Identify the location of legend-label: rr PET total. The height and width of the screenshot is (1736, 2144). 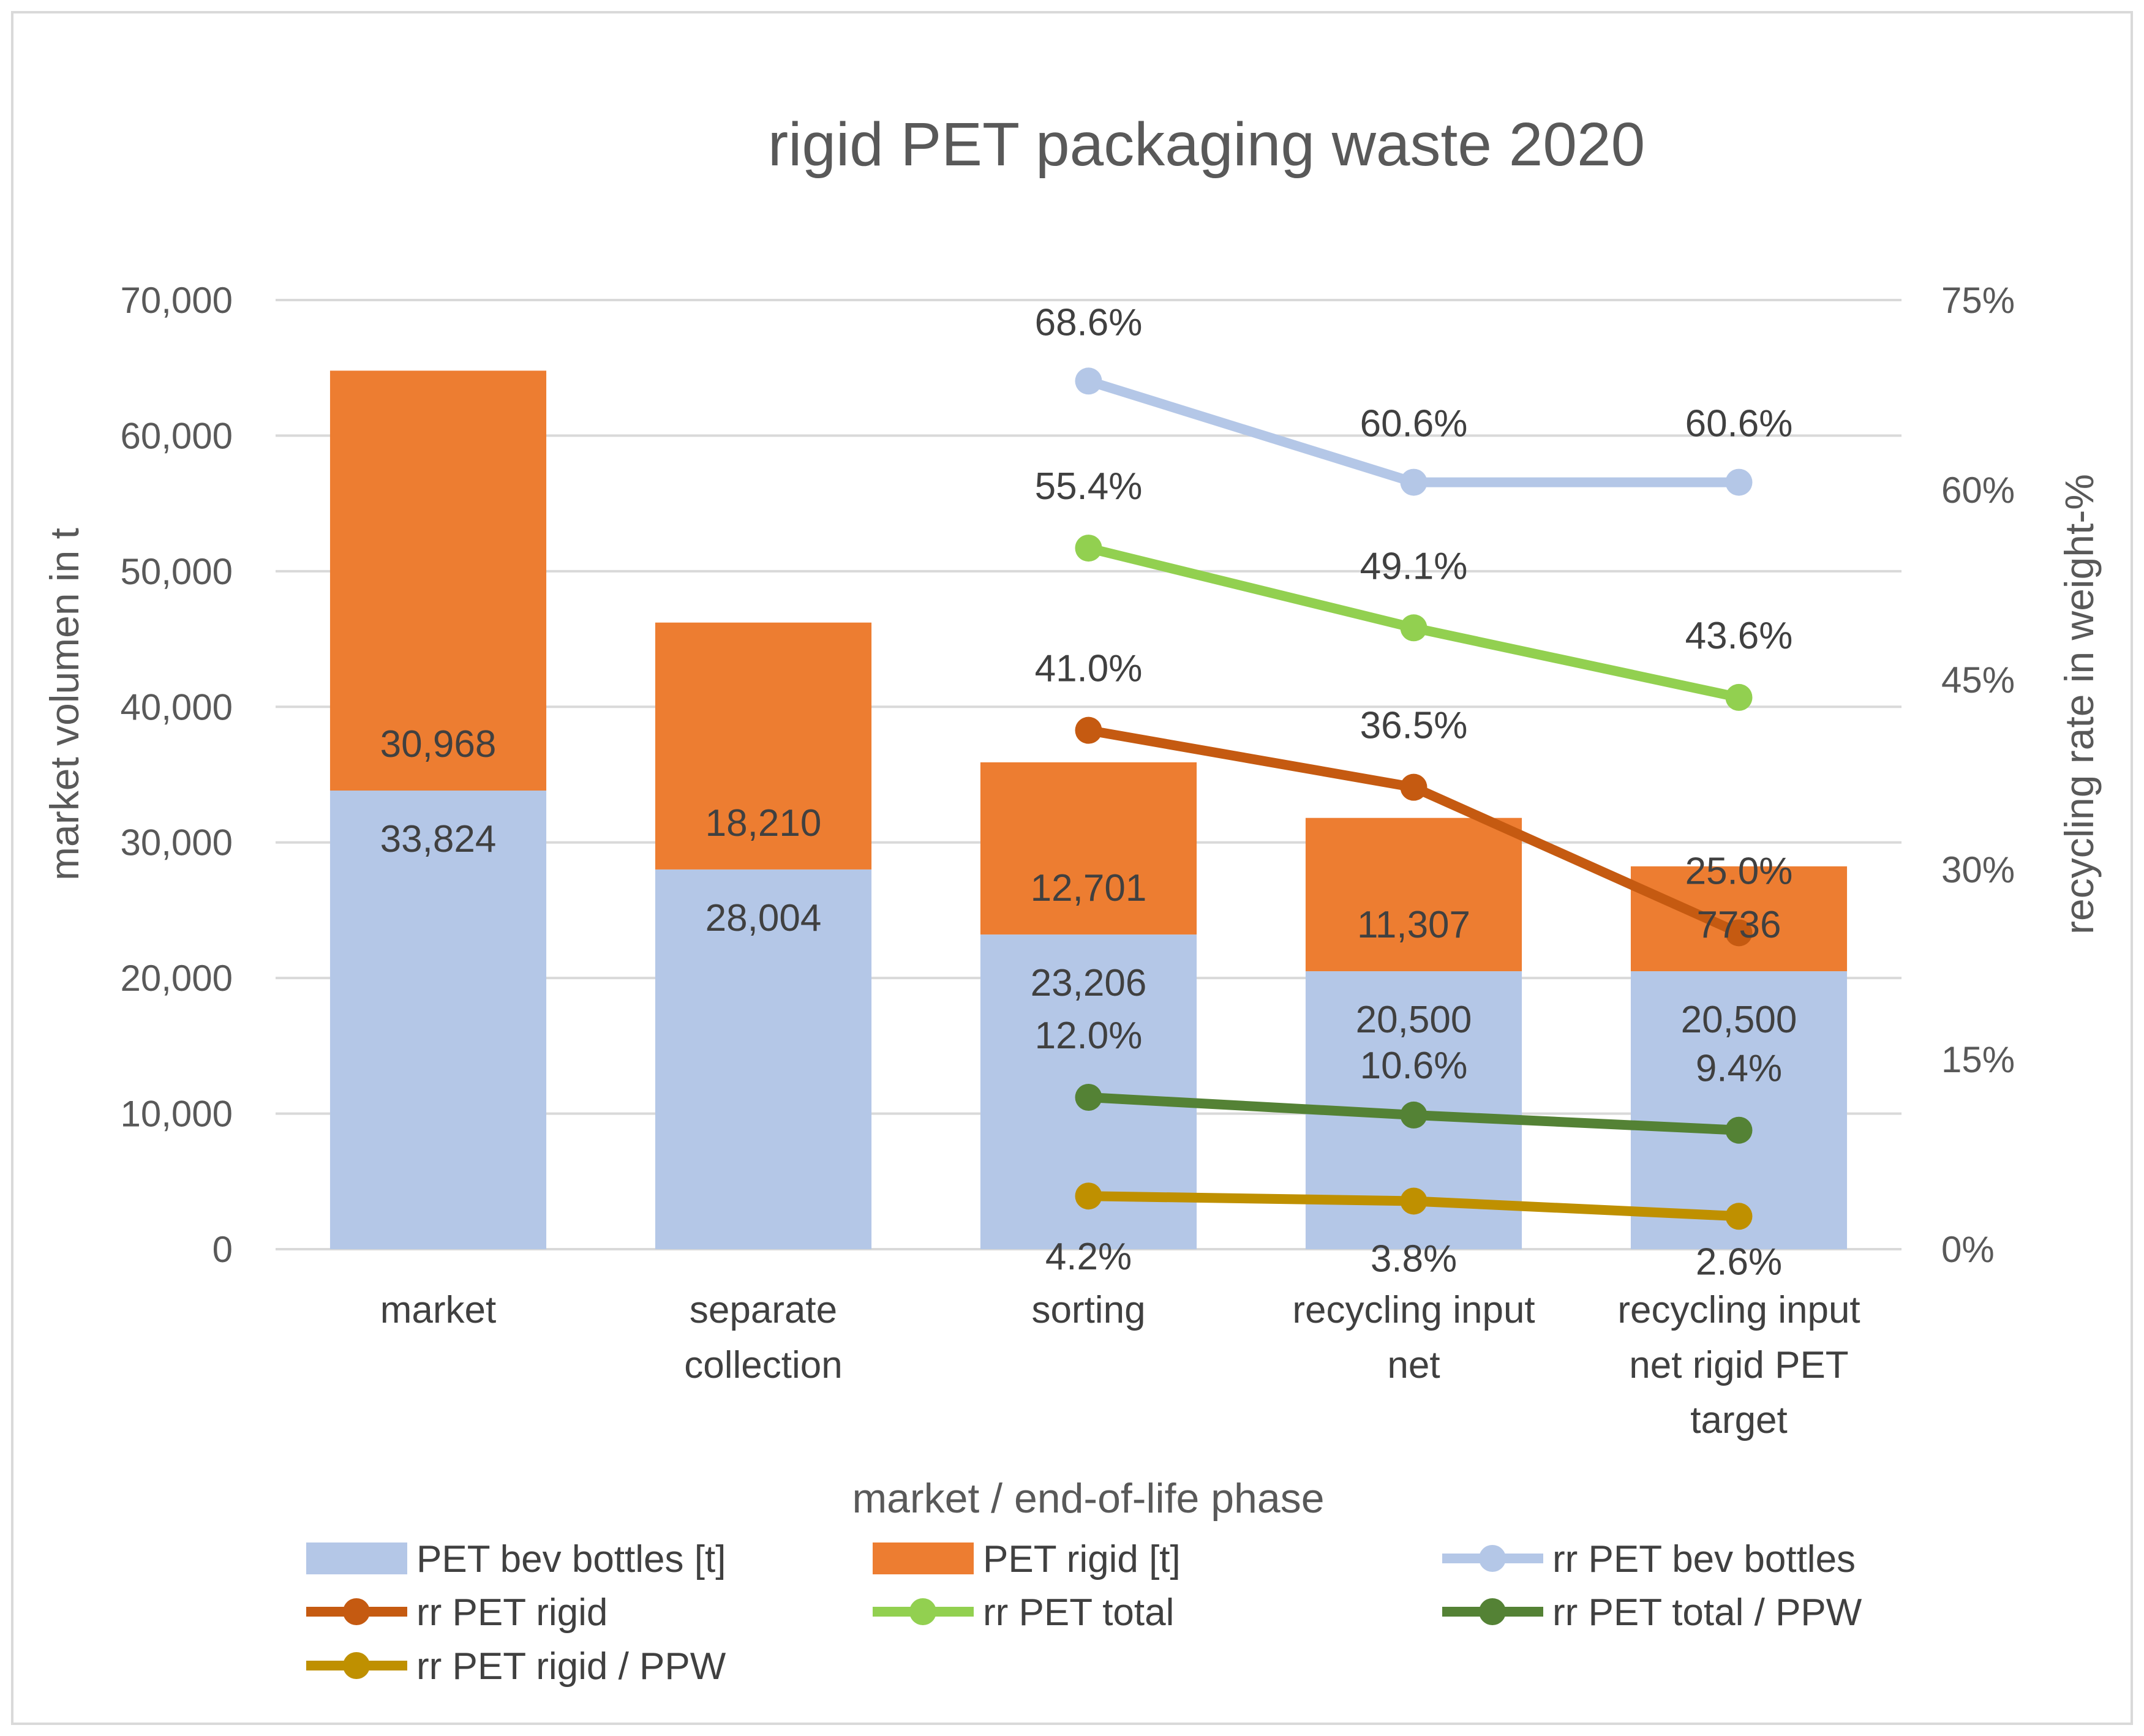
(1078, 1612).